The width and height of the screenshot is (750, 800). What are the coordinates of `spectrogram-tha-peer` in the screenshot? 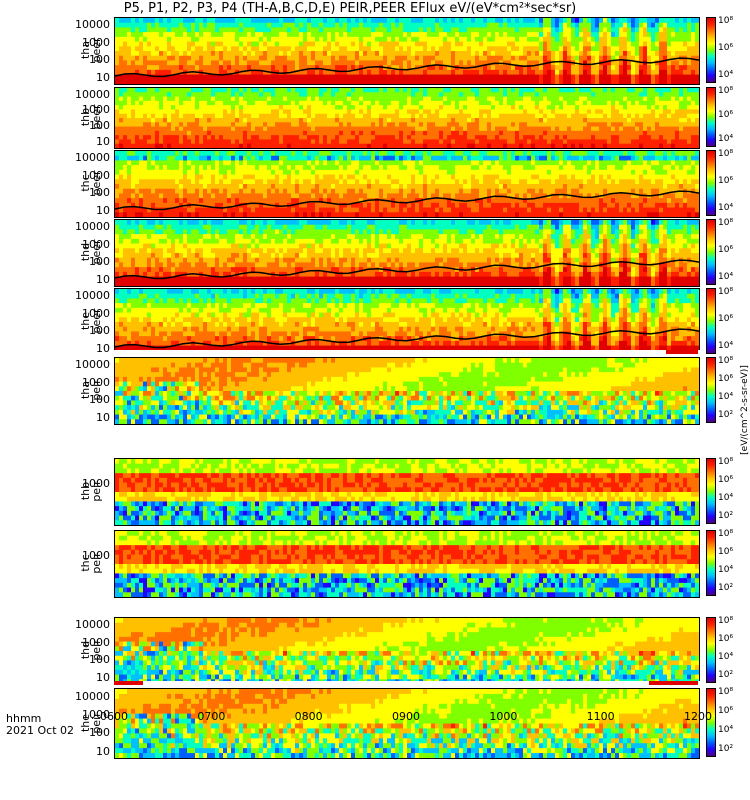 It's located at (407, 51).